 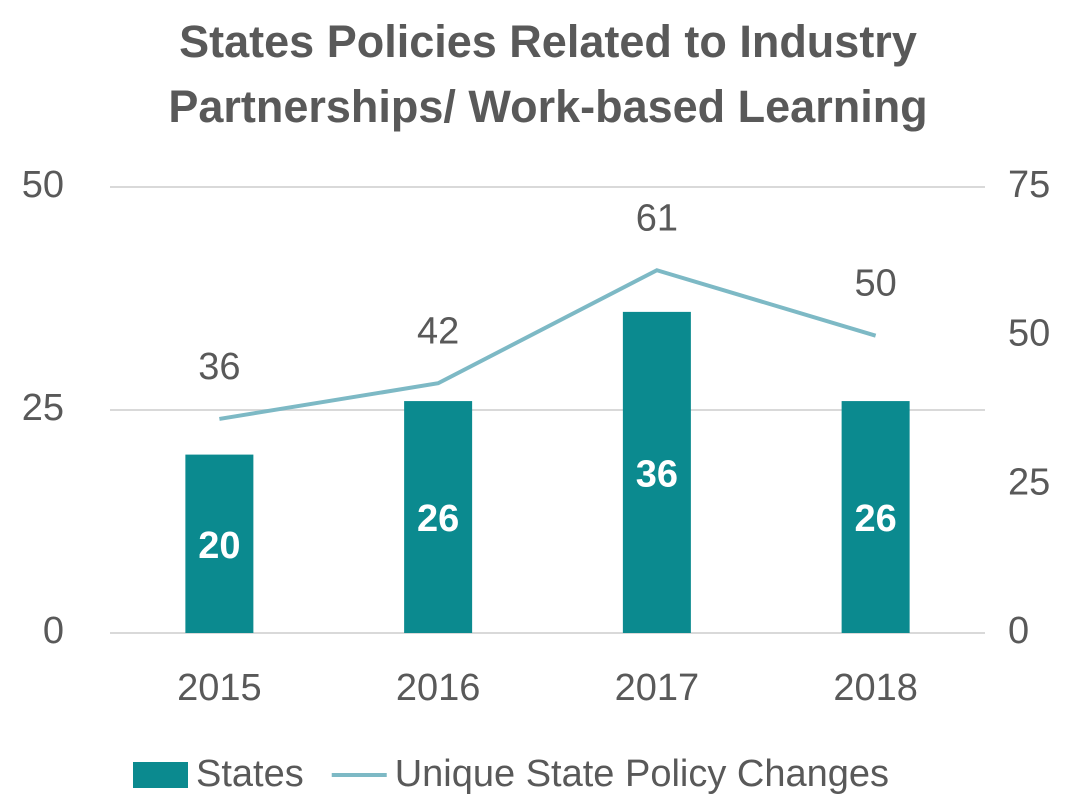 What do you see at coordinates (1029, 185) in the screenshot?
I see `y2-tick-label: 75` at bounding box center [1029, 185].